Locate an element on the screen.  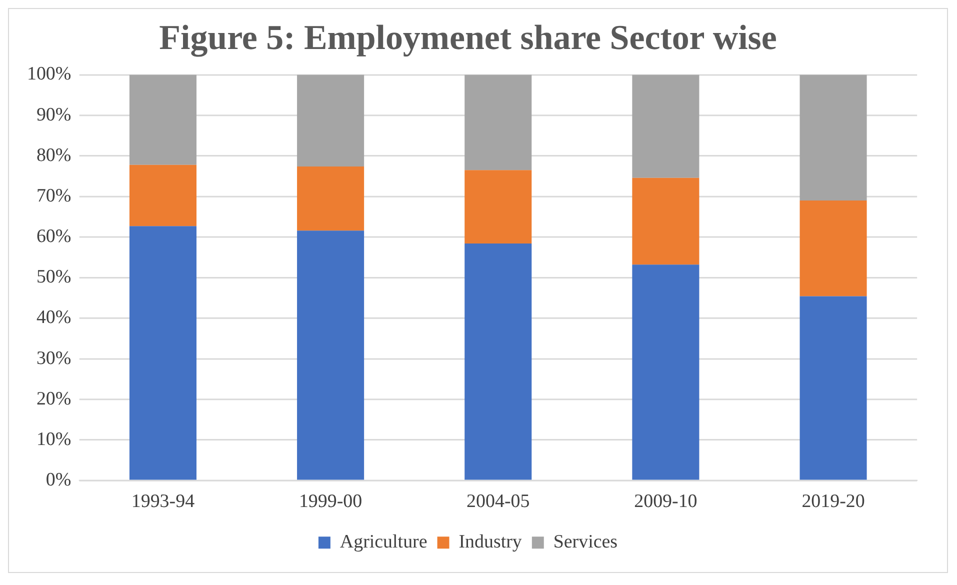
y-tick-label: 40% is located at coordinates (54, 317).